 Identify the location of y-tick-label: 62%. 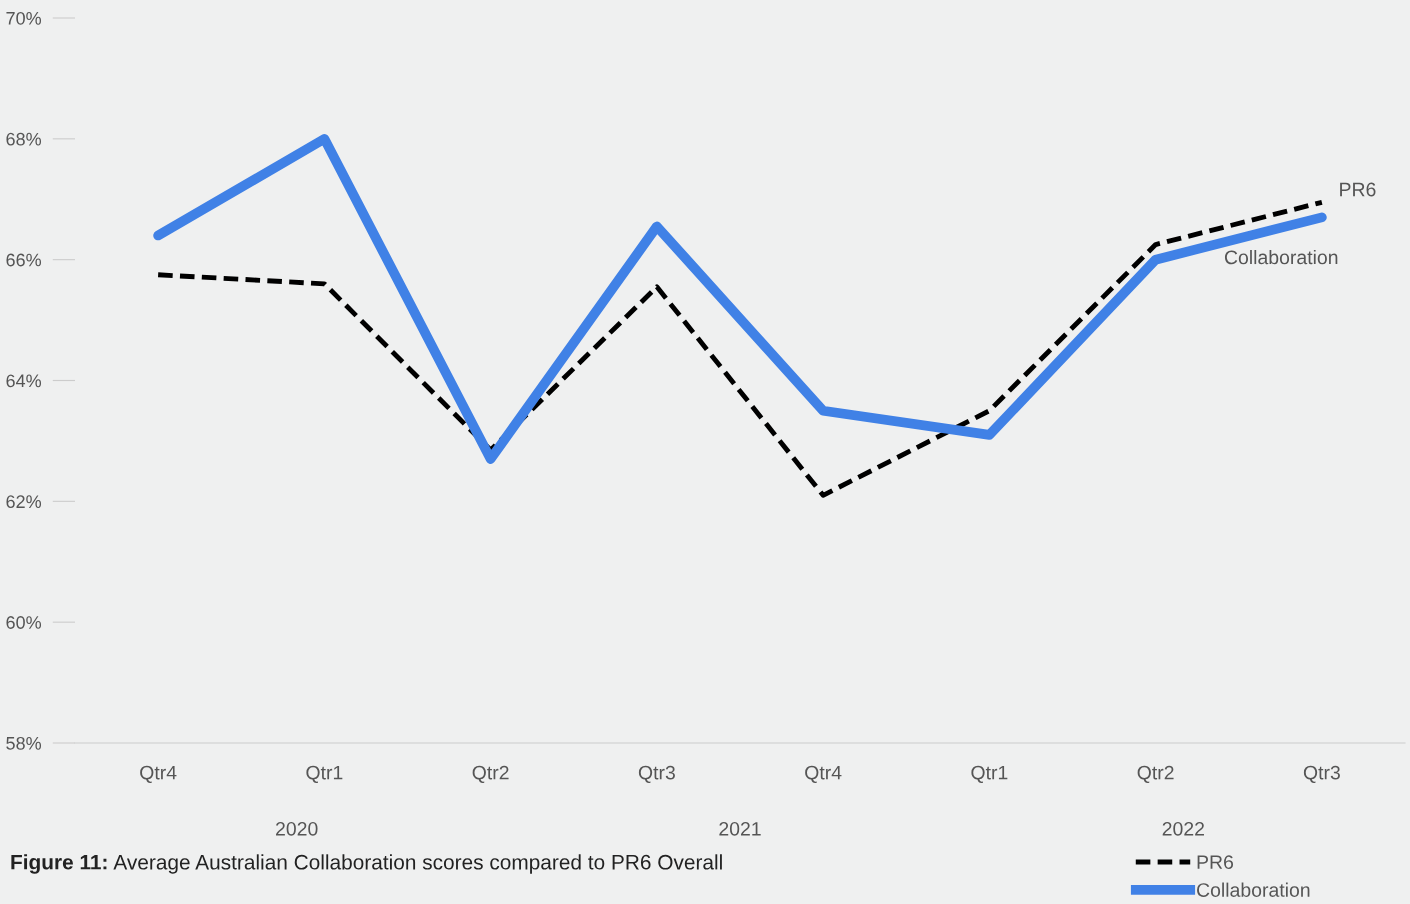
(24, 502).